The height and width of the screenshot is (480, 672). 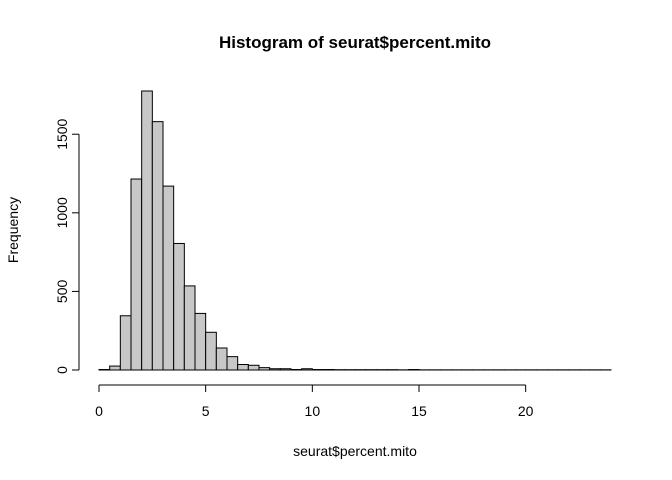 What do you see at coordinates (99, 411) in the screenshot?
I see `x-tick-label: 0` at bounding box center [99, 411].